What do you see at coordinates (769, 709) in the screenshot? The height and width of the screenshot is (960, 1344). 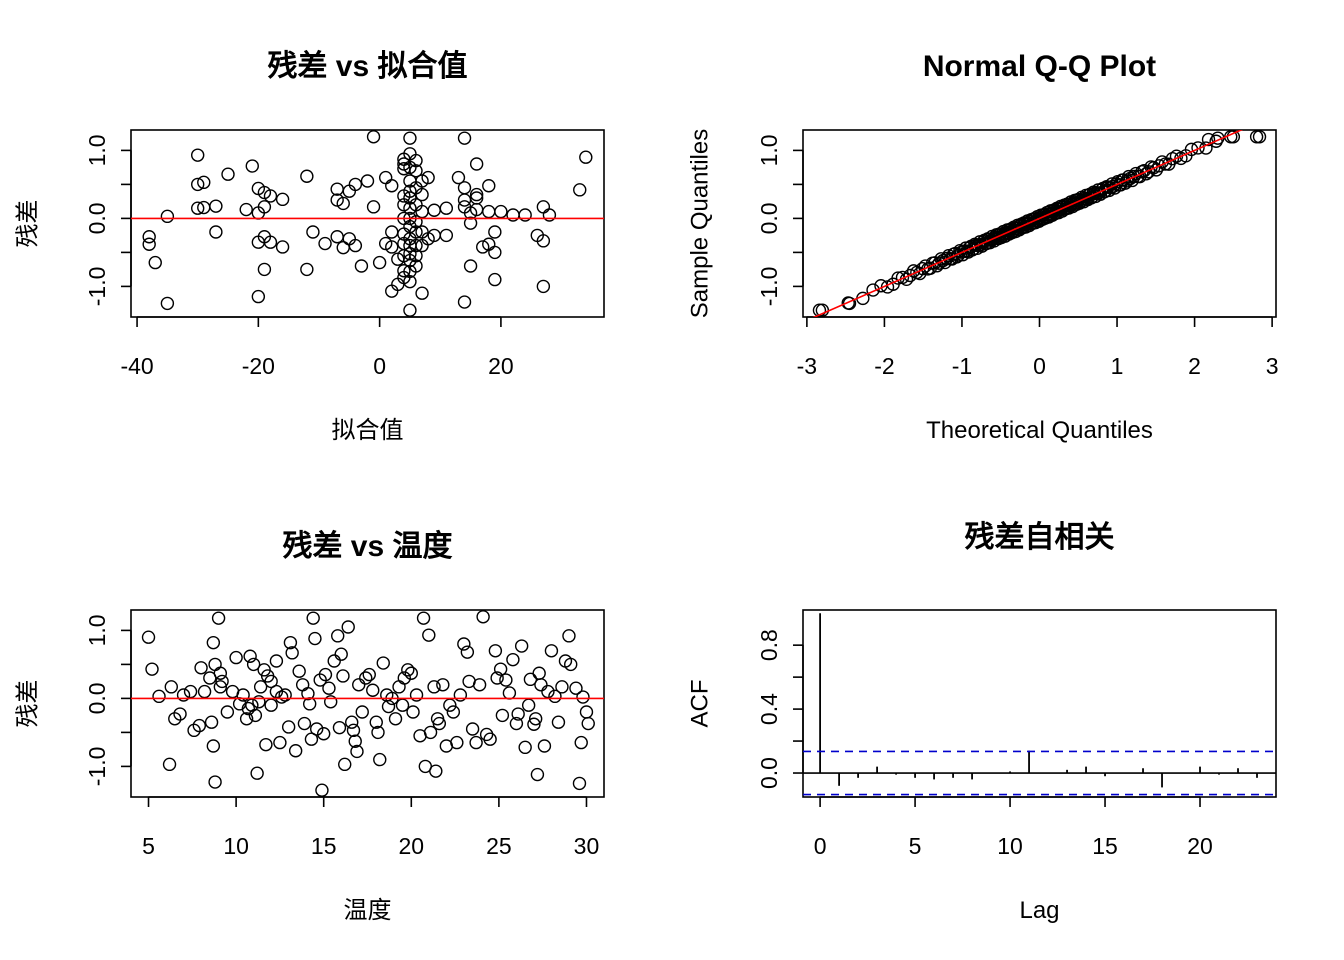 I see `y-tick-label: 0.4` at bounding box center [769, 709].